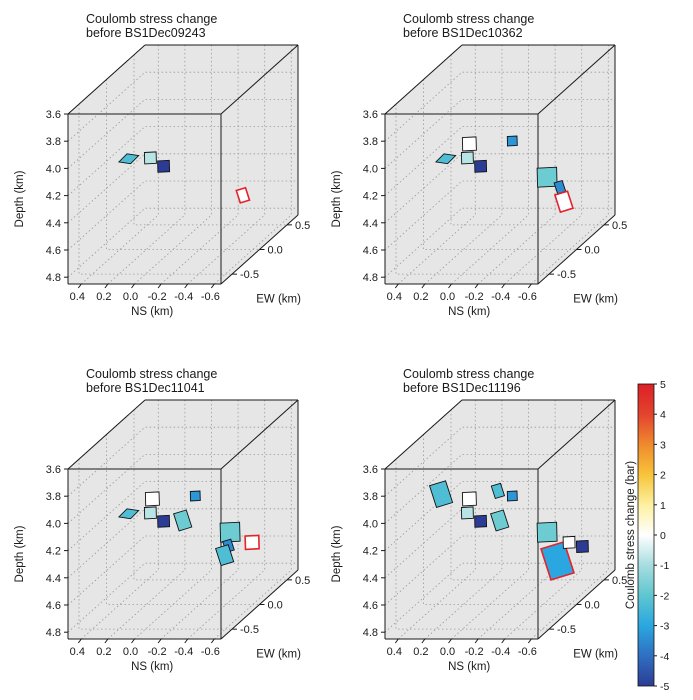 The width and height of the screenshot is (693, 700). I want to click on colorbar-tick-label: 3, so click(663, 445).